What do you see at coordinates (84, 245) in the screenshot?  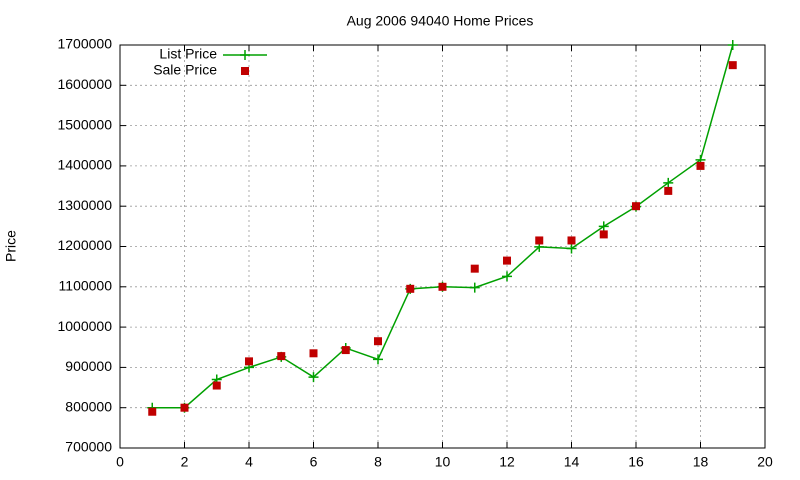 I see `y-tick-label: 1200000` at bounding box center [84, 245].